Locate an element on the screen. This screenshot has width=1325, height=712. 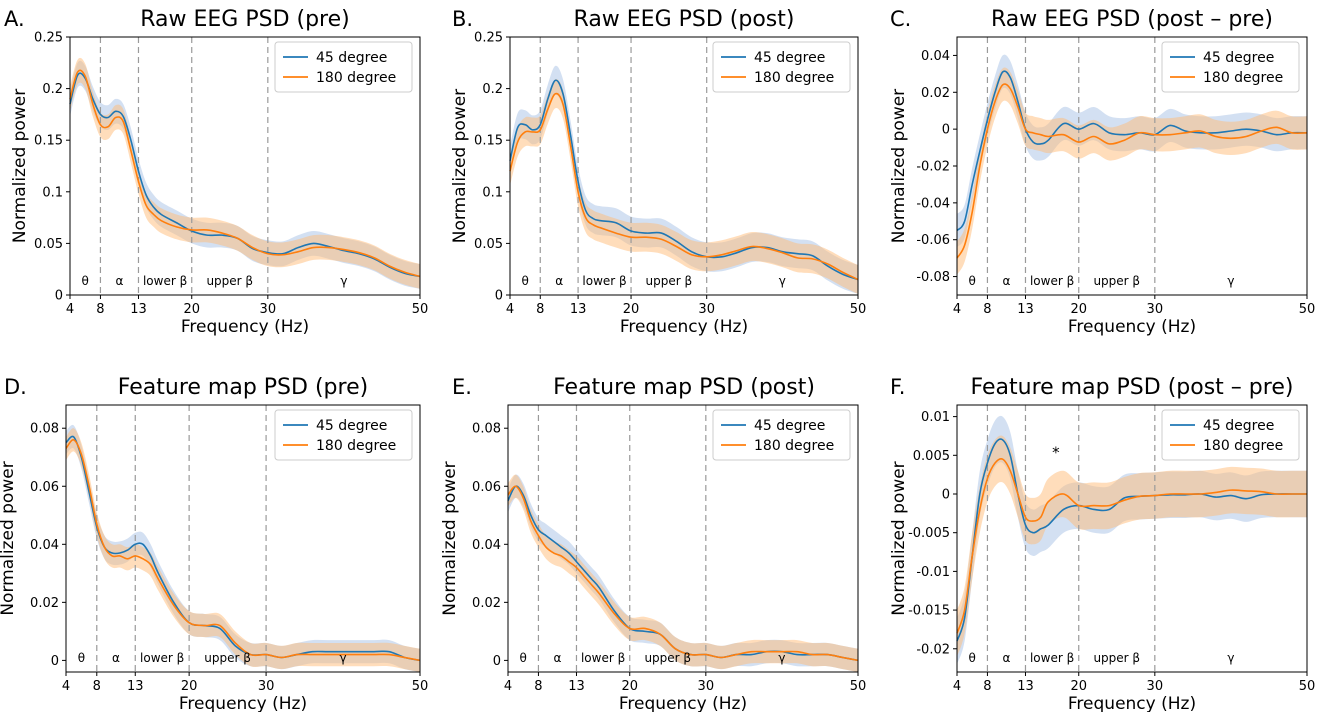
y-tick-label: -0.02 is located at coordinates (933, 167).